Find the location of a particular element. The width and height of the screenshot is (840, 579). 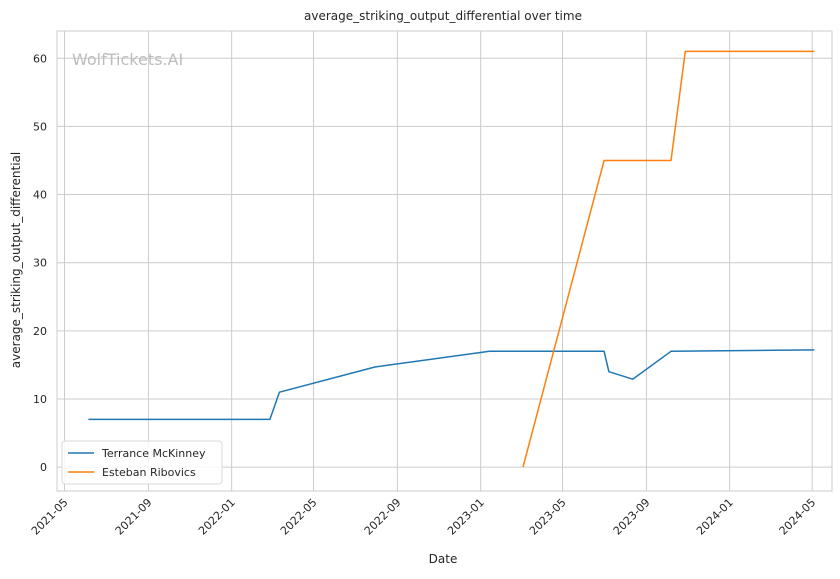

x-tick-label: 2022-09 is located at coordinates (383, 517).